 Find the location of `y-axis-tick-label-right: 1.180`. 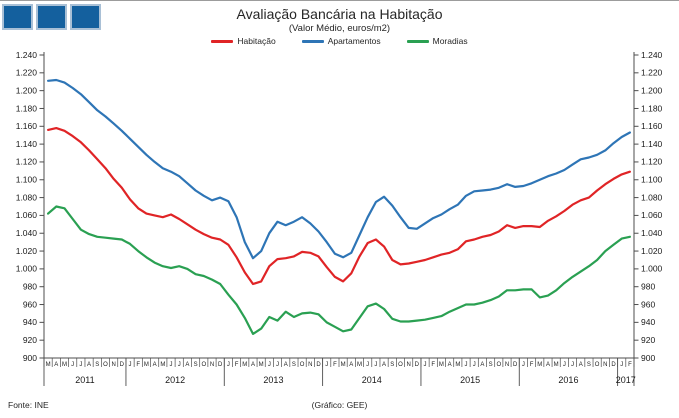

y-axis-tick-label-right: 1.180 is located at coordinates (652, 108).